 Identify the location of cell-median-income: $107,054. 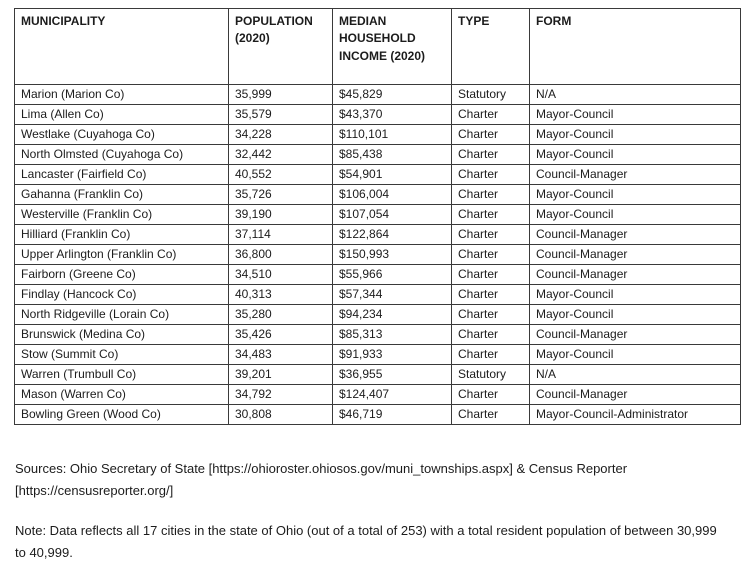
(392, 214).